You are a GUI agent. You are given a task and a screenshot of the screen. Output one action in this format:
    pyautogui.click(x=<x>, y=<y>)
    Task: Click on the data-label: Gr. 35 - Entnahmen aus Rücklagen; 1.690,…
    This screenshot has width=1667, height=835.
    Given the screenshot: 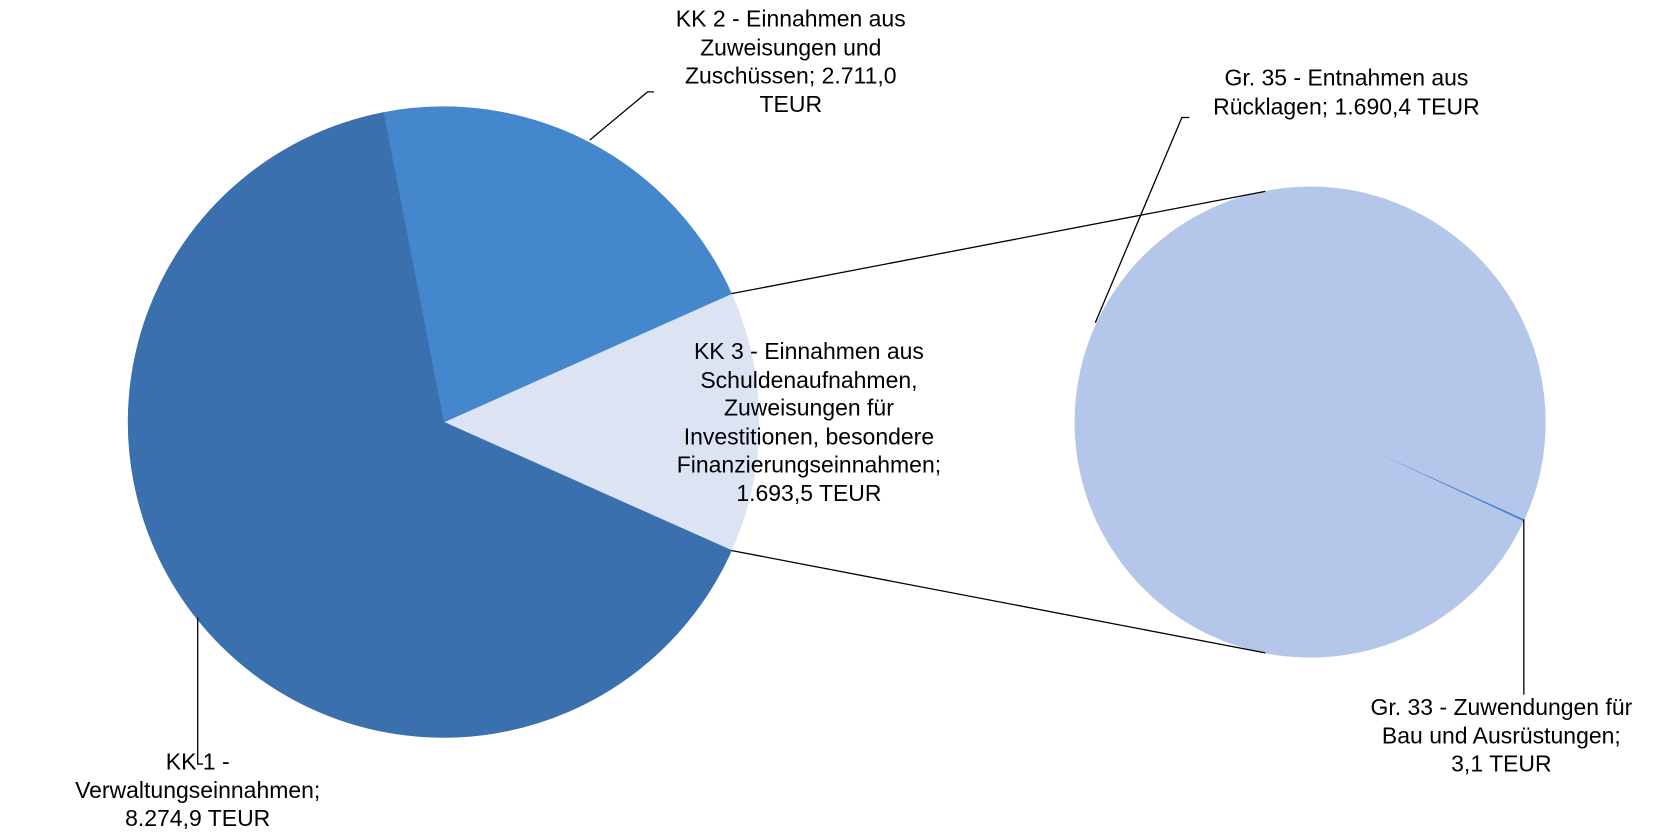 What is the action you would take?
    pyautogui.click(x=1346, y=92)
    